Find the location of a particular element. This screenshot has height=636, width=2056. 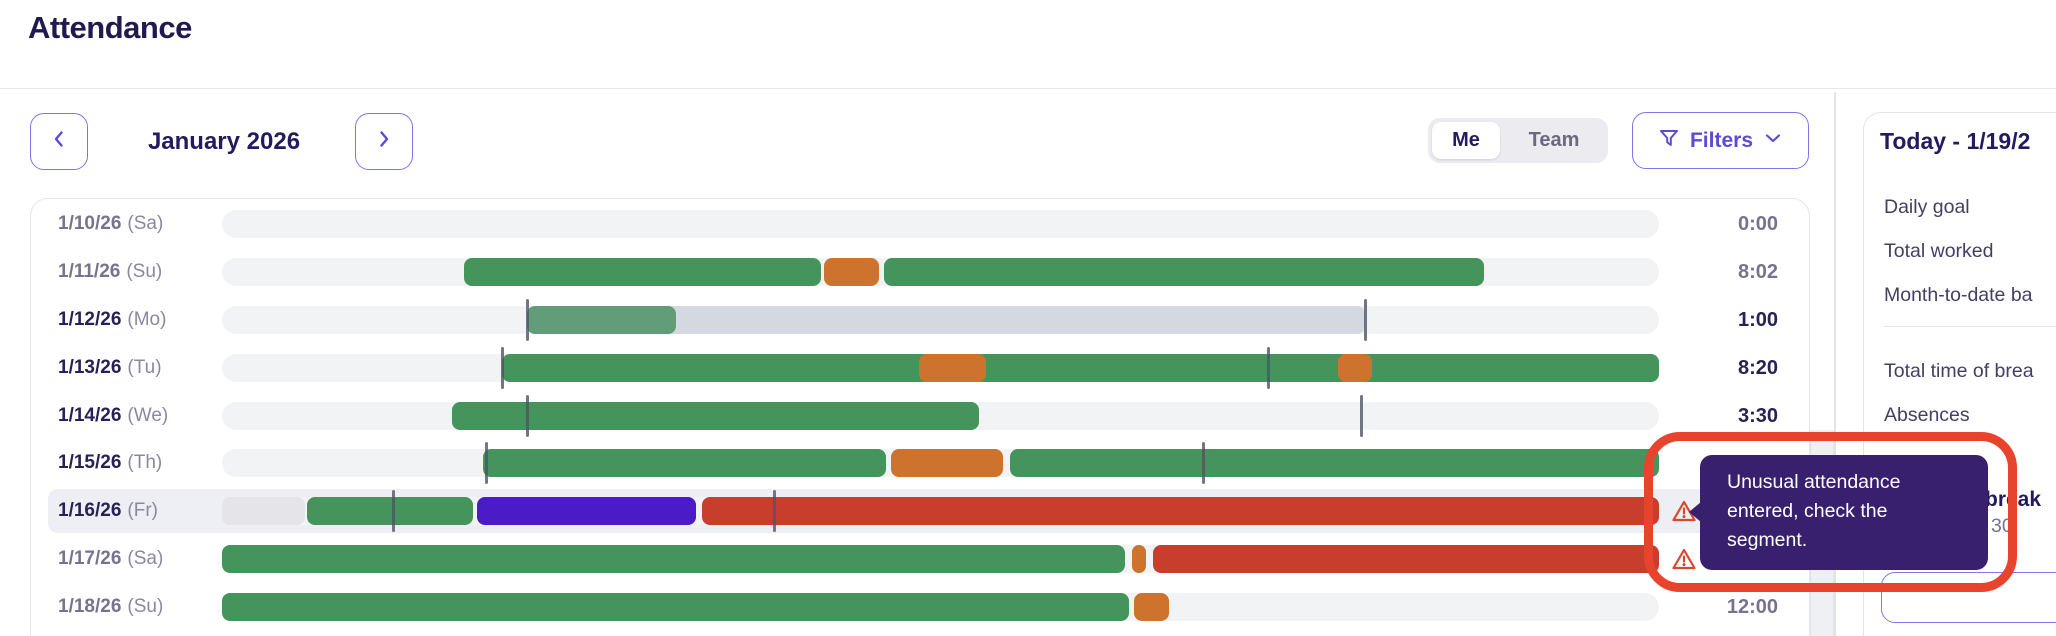

month-label: January 2026 is located at coordinates (224, 141).